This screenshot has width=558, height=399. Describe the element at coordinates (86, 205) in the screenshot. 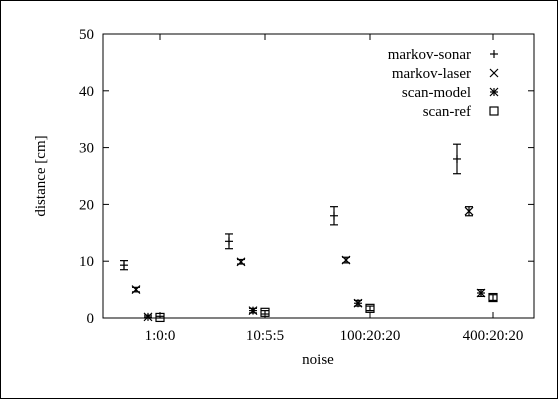

I see `y-tick-label: 20` at that location.